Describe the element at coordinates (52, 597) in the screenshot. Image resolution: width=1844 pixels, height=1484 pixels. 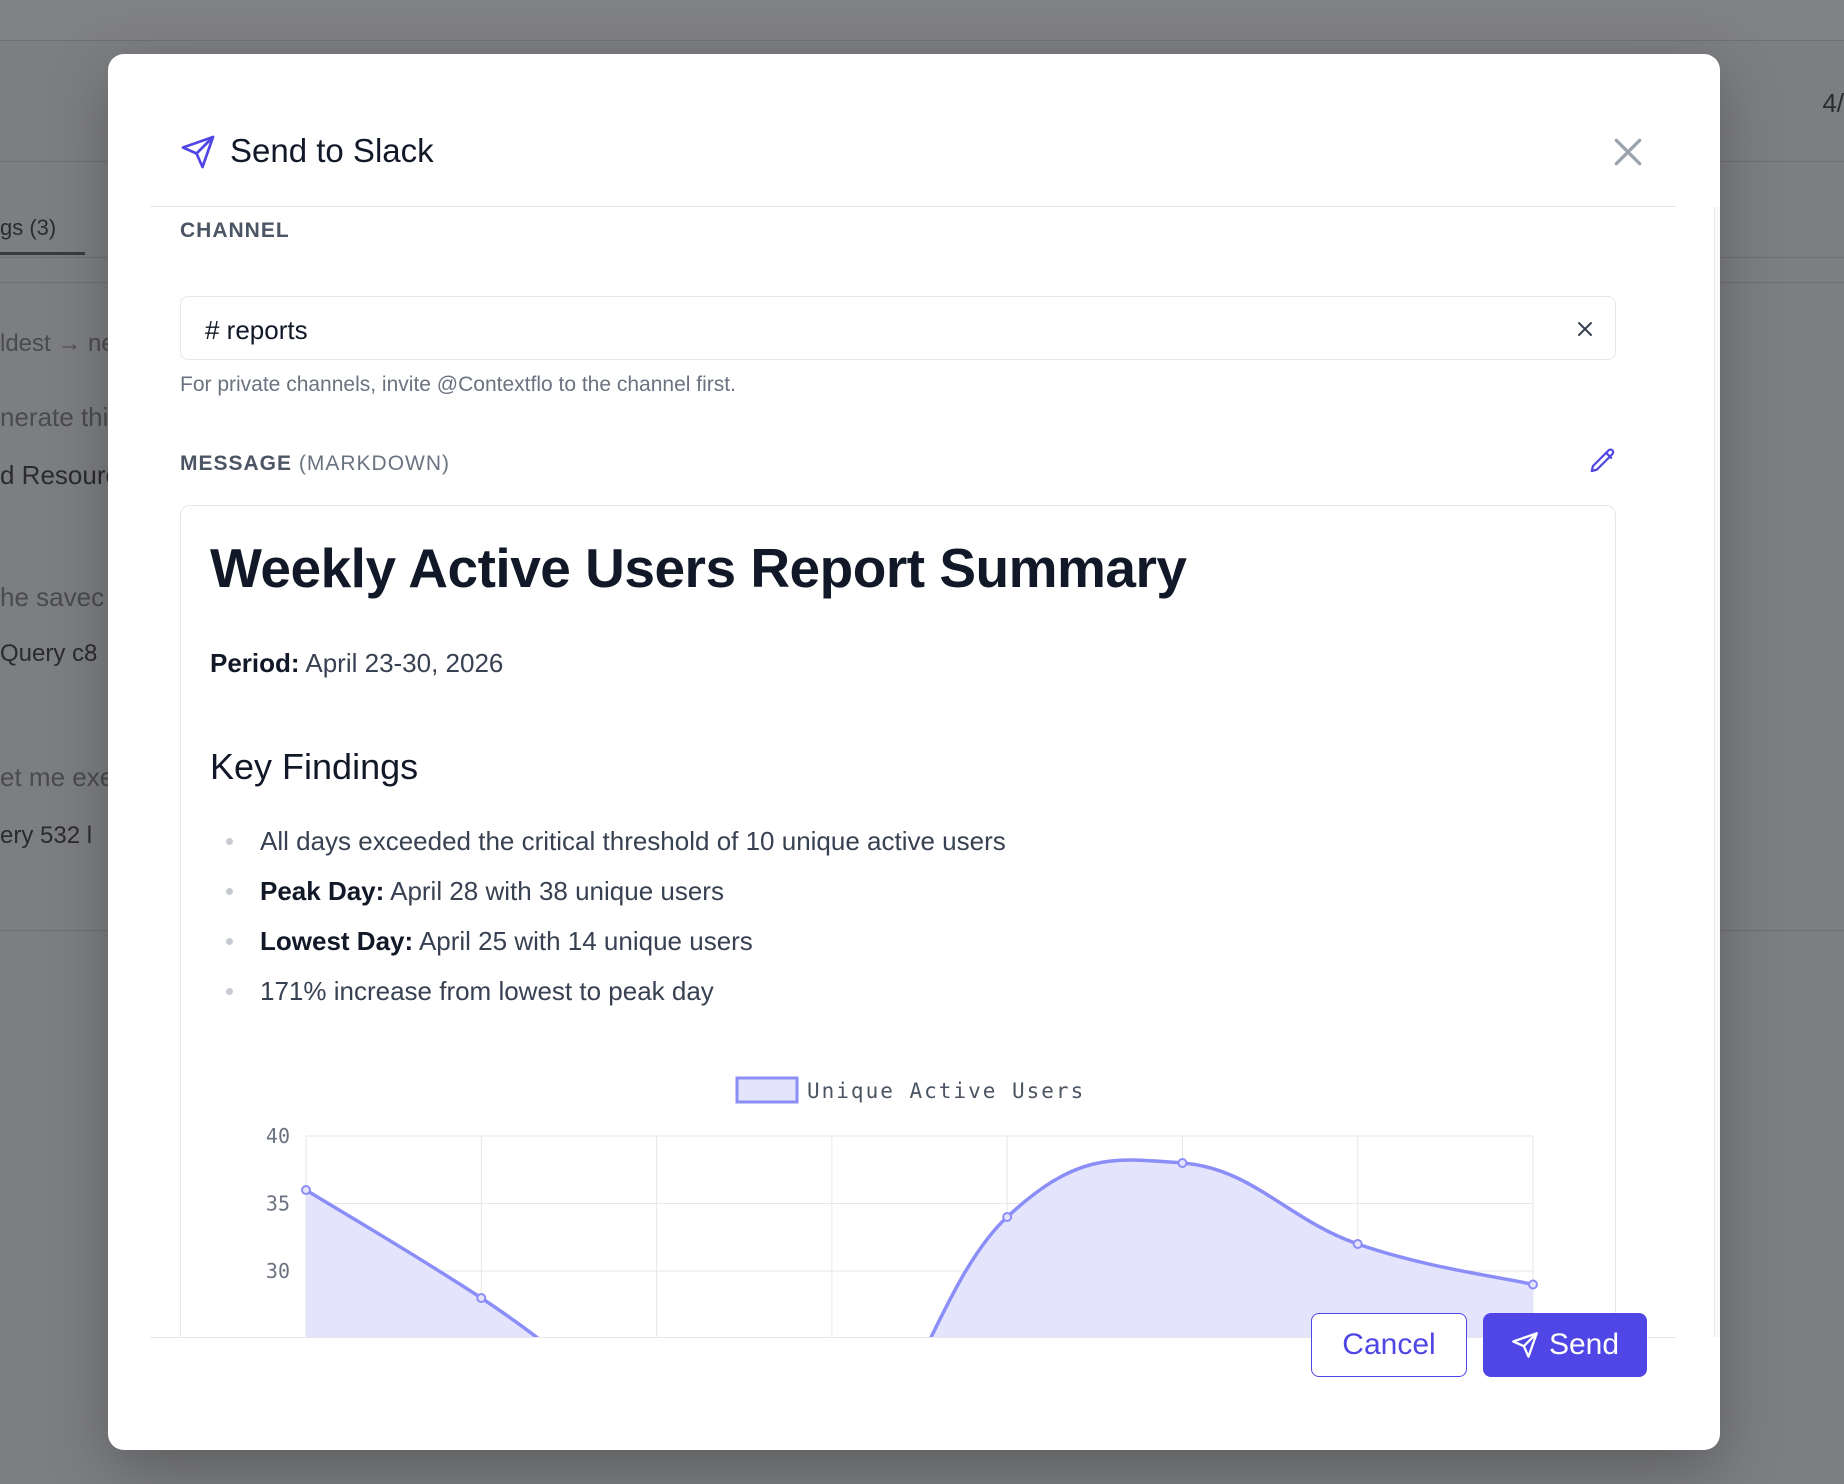
I see `bg-row: he savec` at that location.